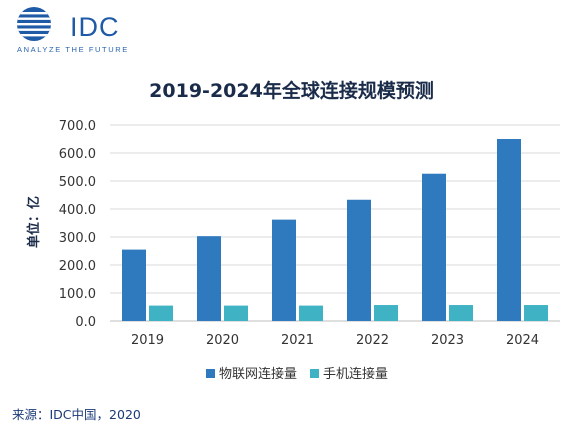  Describe the element at coordinates (359, 260) in the screenshot. I see `iot-bar-2022` at that location.